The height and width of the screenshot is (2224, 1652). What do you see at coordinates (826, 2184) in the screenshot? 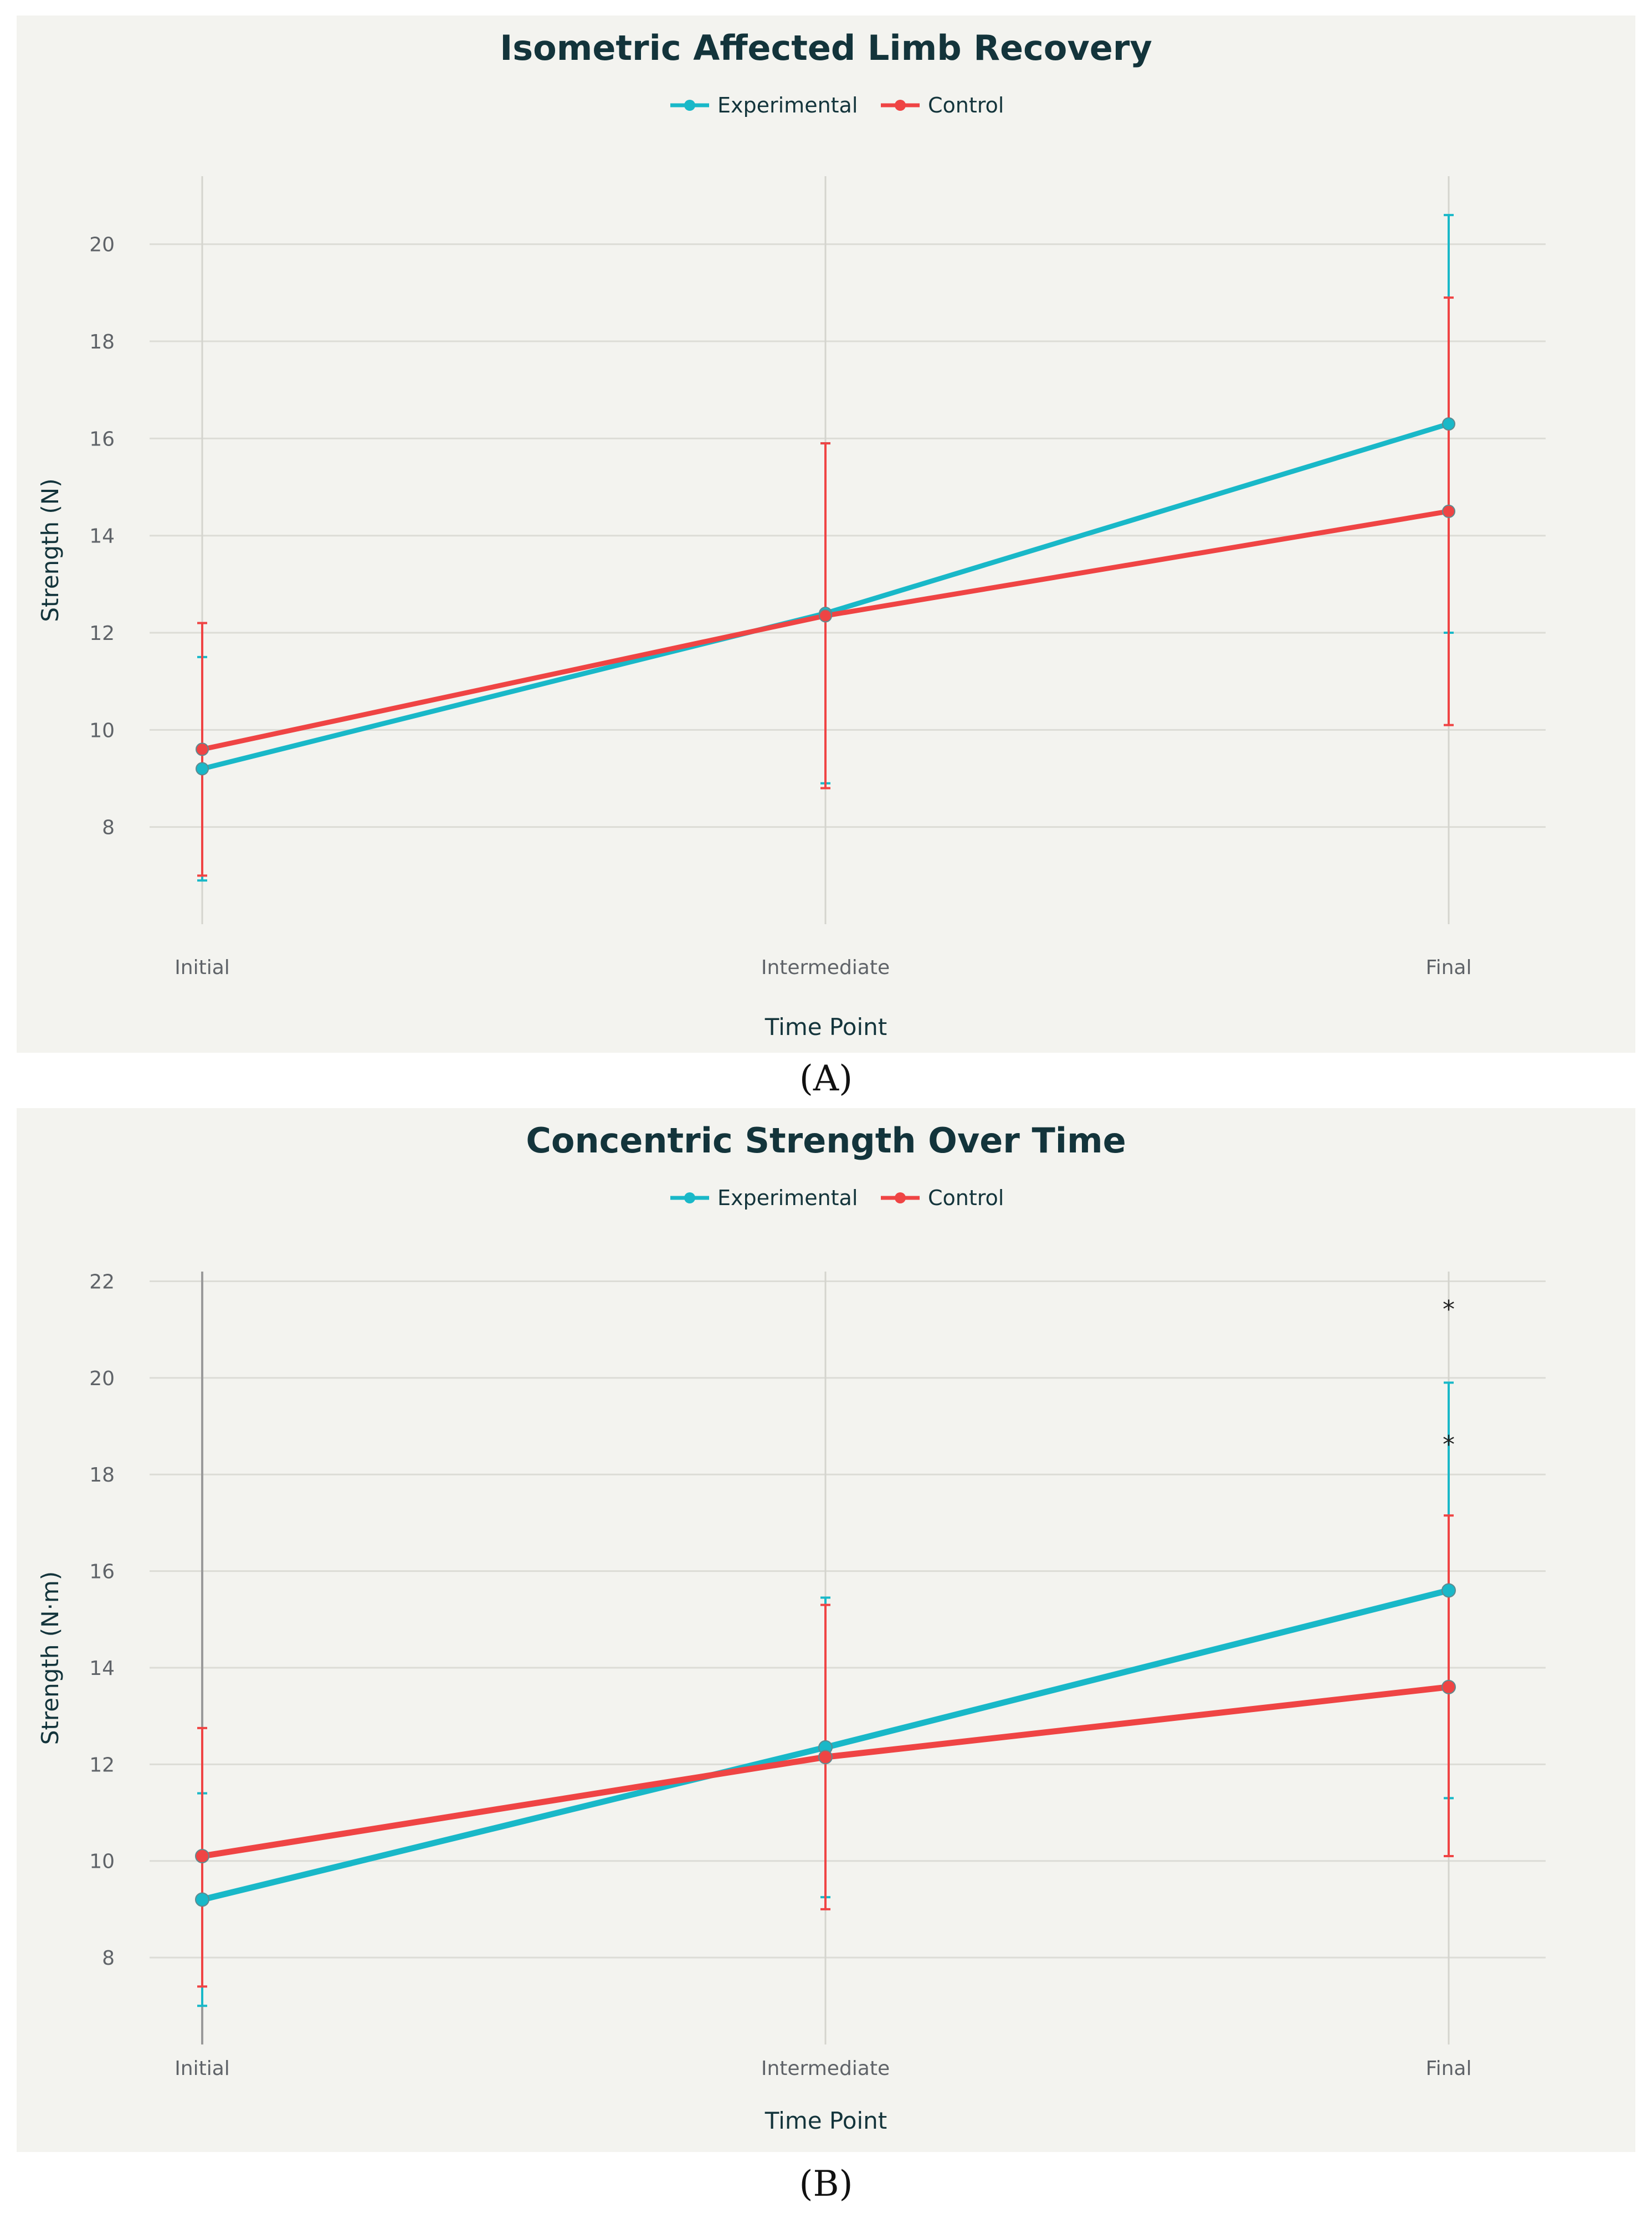
I see `caption-b: (B)` at bounding box center [826, 2184].